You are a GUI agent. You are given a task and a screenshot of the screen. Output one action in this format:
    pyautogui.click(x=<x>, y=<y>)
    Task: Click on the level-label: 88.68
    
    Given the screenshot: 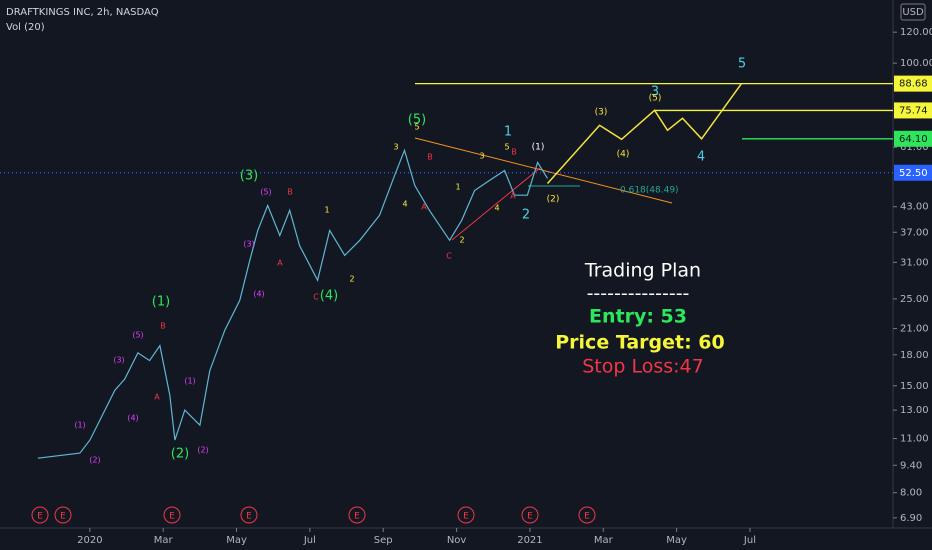 What is the action you would take?
    pyautogui.click(x=913, y=84)
    